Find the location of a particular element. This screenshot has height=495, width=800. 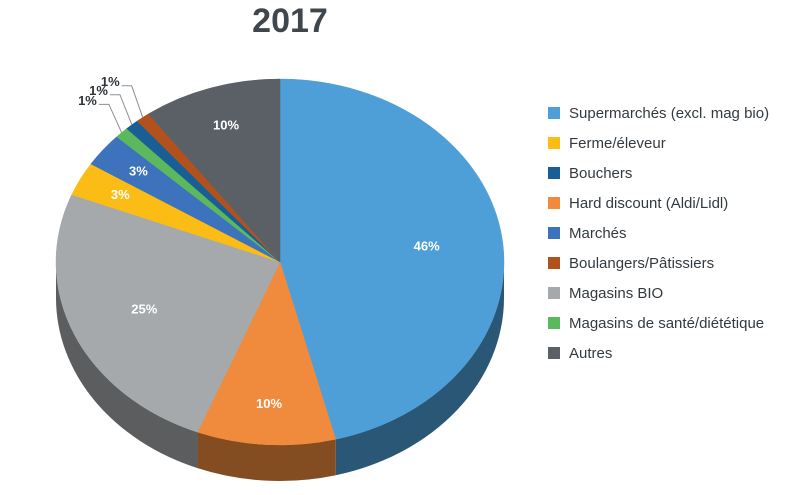

slice-label-magasins-de-sante-dietetique: 1% is located at coordinates (87, 100).